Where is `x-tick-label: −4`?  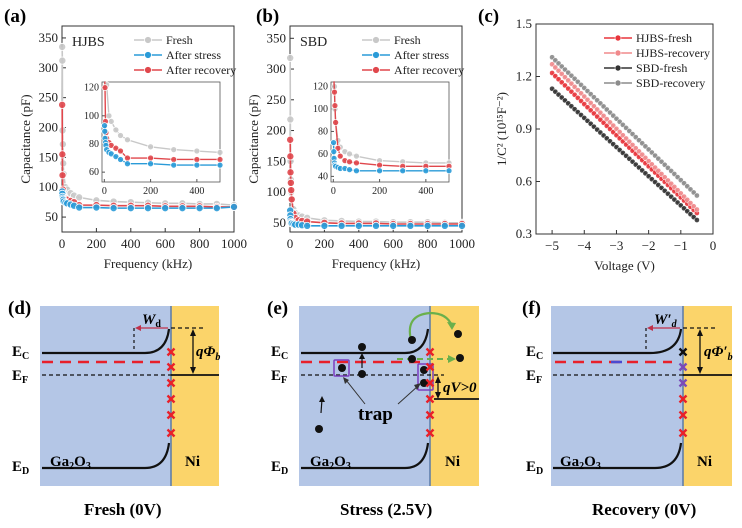 x-tick-label: −4 is located at coordinates (584, 245).